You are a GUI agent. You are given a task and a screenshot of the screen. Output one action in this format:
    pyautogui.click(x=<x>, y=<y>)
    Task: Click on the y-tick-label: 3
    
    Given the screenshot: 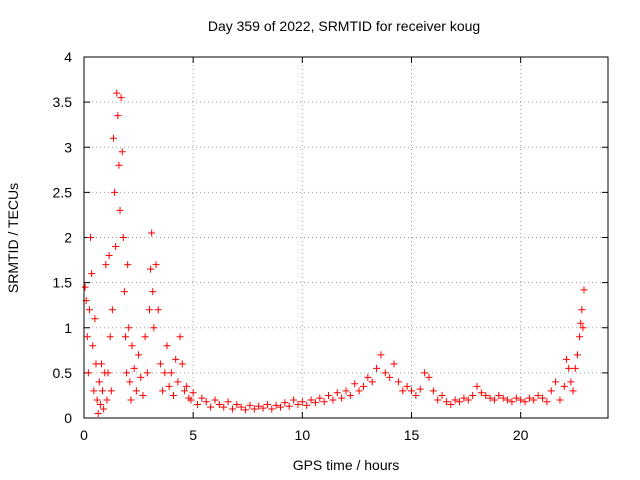 What is the action you would take?
    pyautogui.click(x=68, y=147)
    